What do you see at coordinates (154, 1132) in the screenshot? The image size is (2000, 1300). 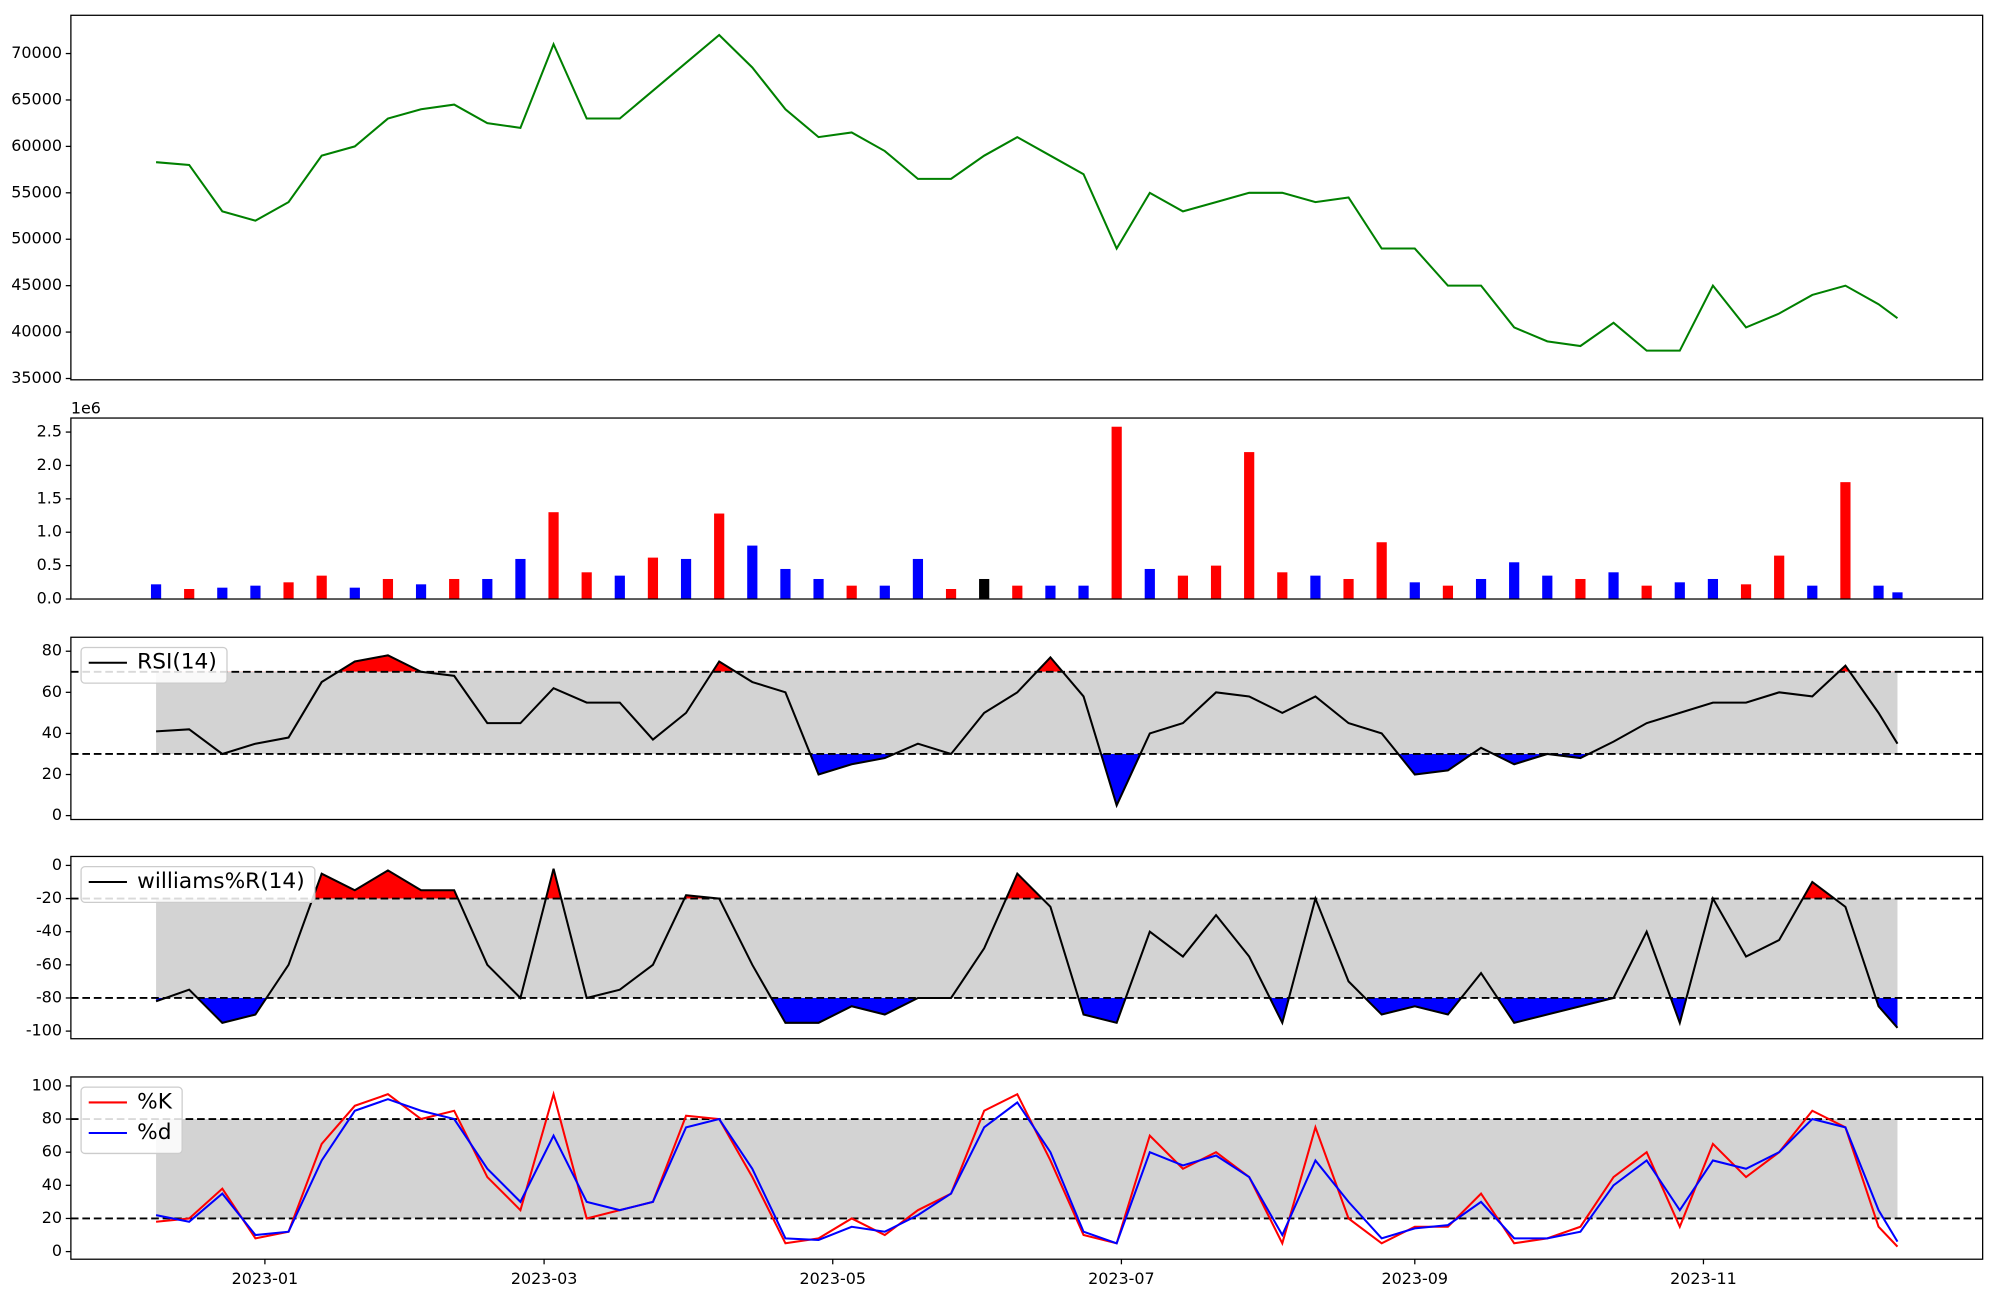 I see `legend-label: %d` at bounding box center [154, 1132].